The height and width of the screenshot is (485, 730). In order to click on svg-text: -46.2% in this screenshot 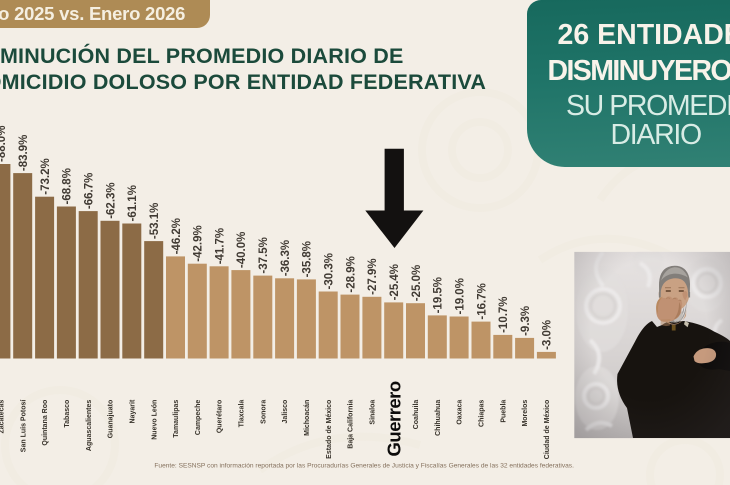, I will do `click(177, 236)`.